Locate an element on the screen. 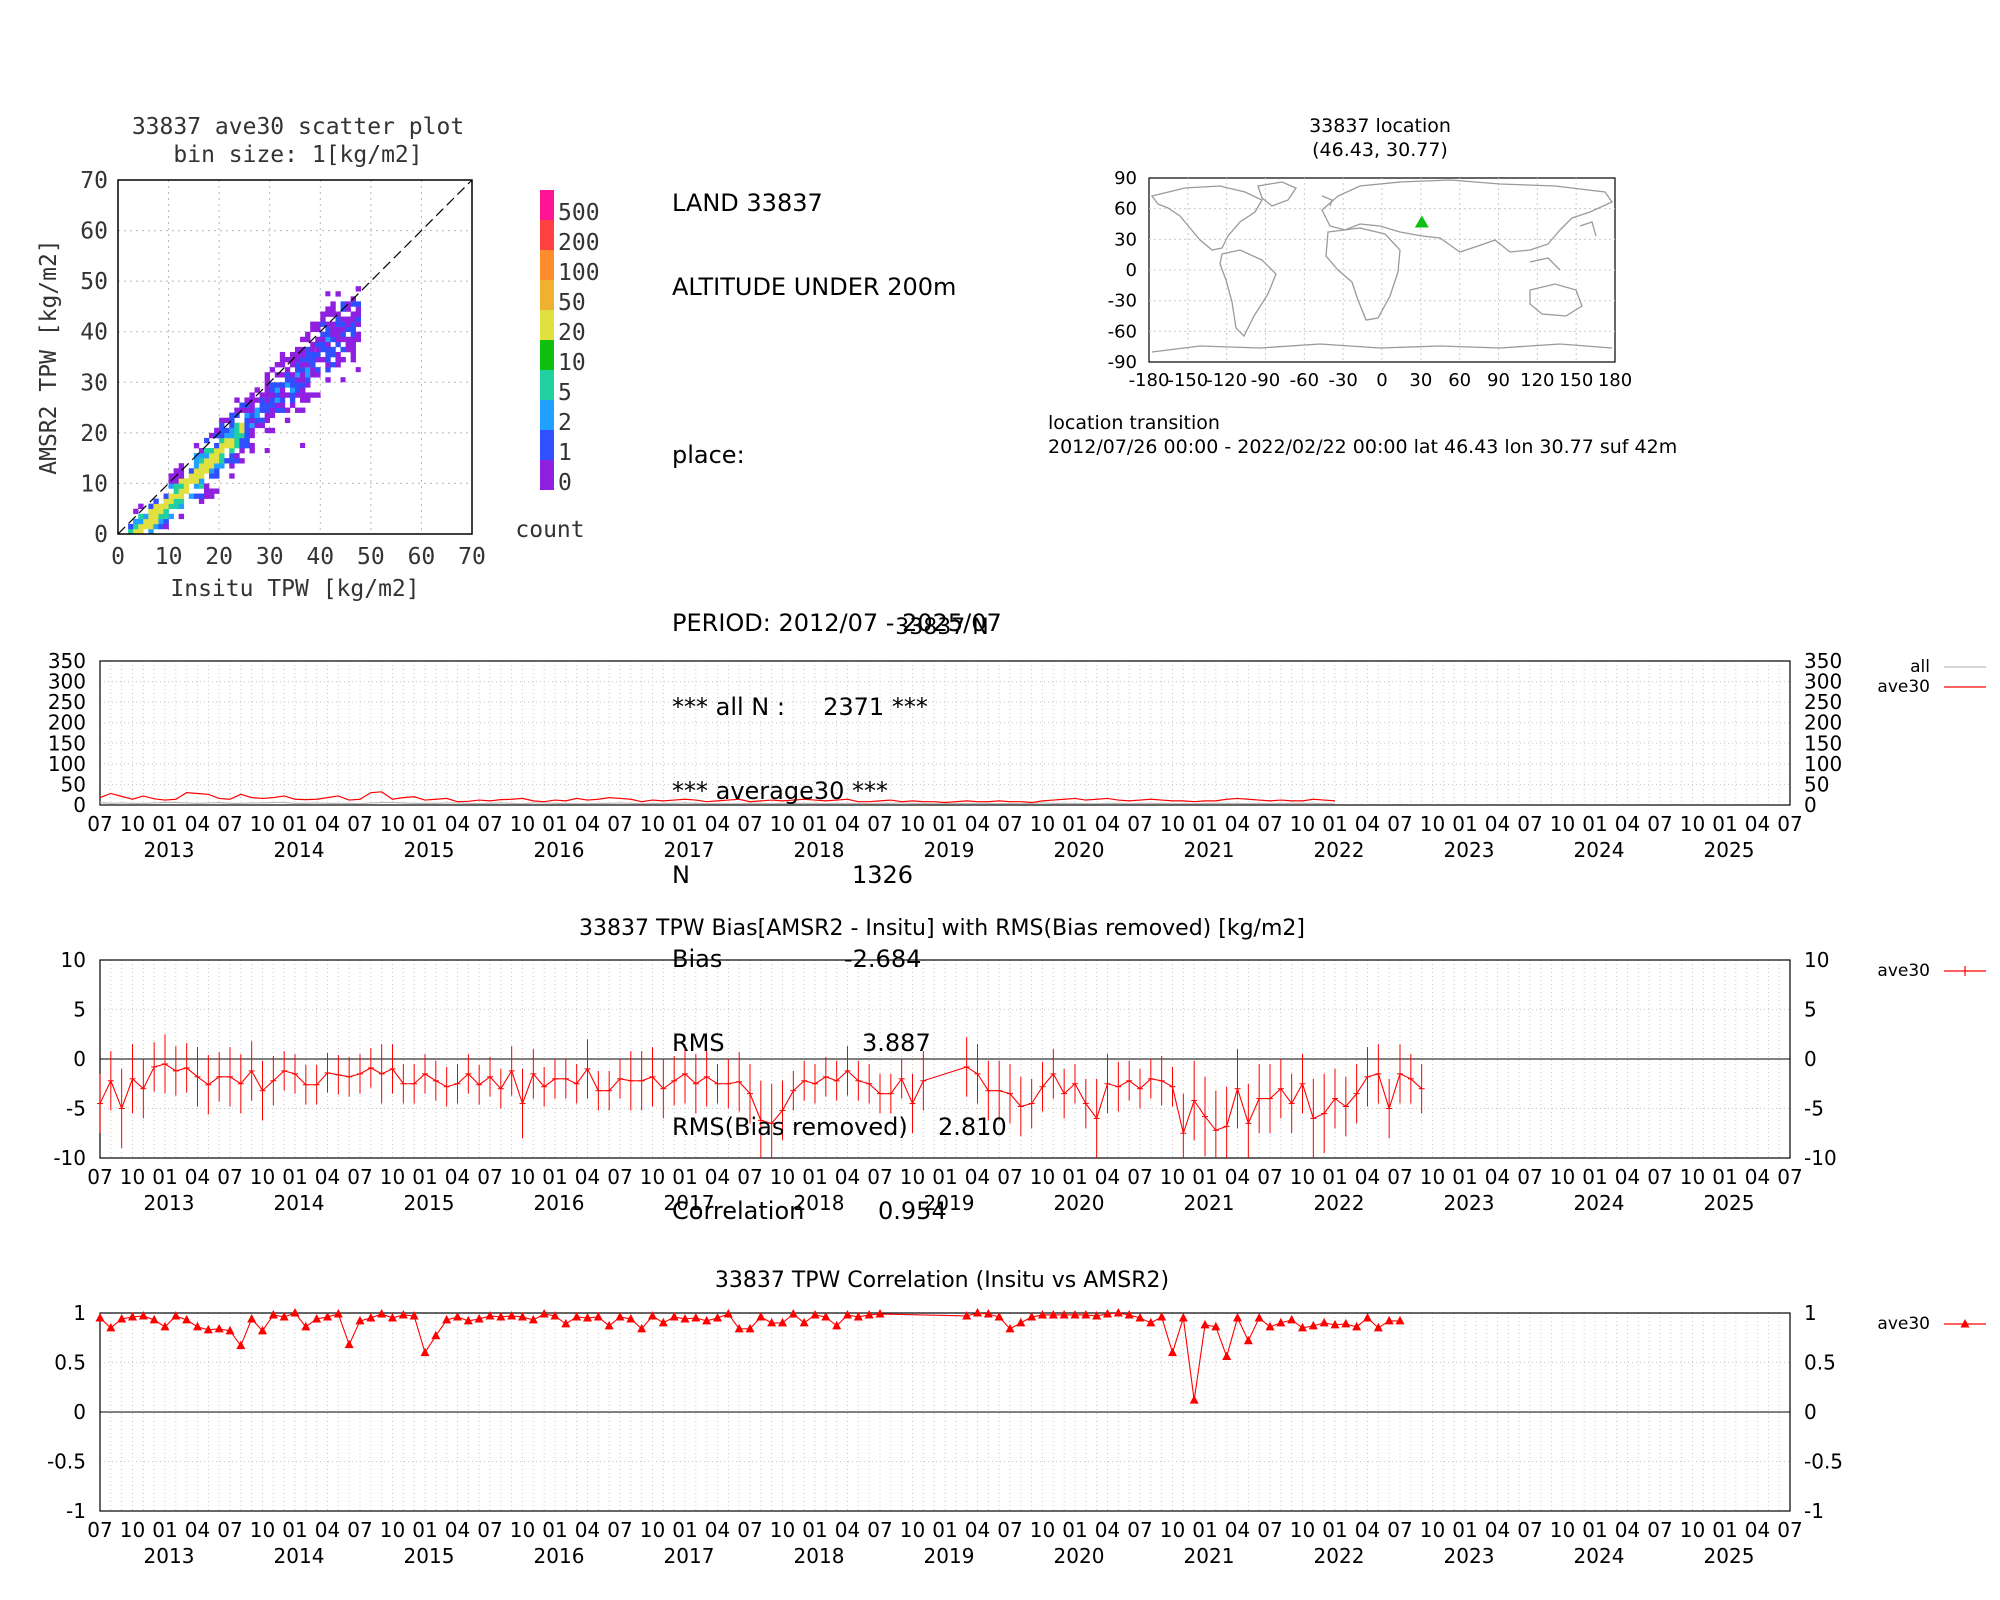 The image size is (2000, 1600). ts-year-label: 2022 is located at coordinates (1339, 1556).